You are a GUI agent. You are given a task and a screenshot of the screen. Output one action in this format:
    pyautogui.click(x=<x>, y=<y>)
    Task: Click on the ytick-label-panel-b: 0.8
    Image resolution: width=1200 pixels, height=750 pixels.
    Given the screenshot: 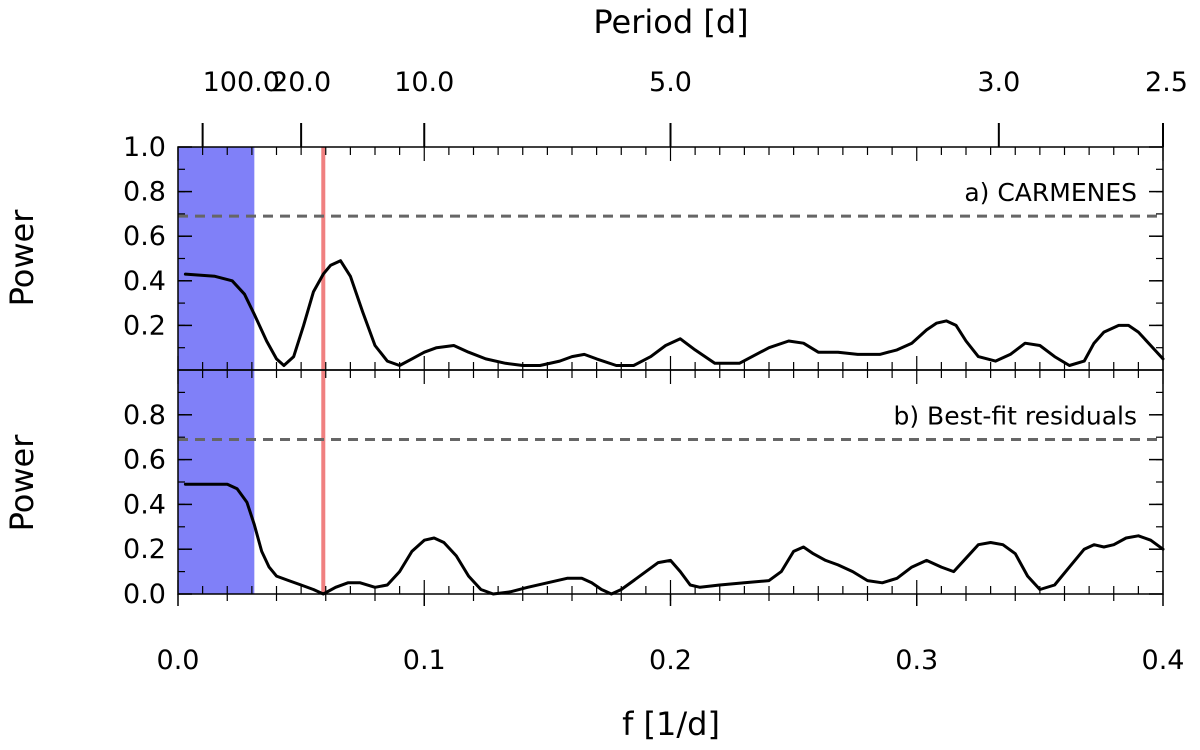 What is the action you would take?
    pyautogui.click(x=144, y=415)
    